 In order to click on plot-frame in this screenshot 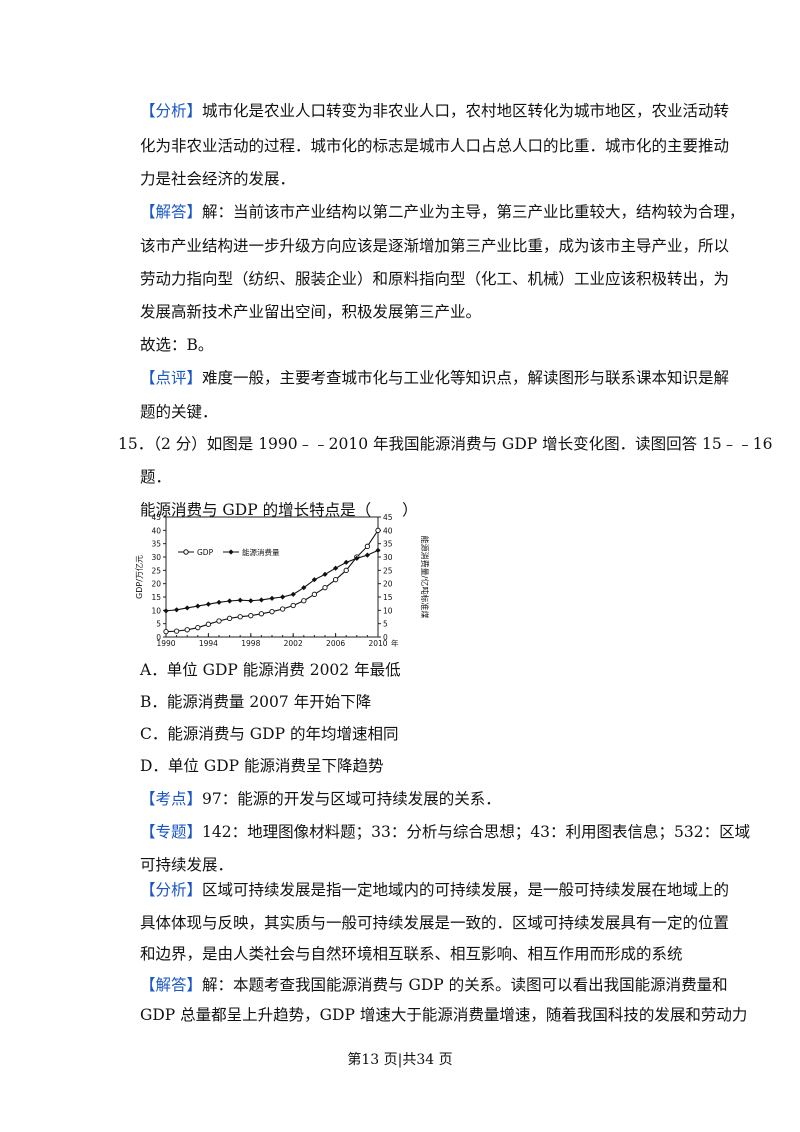, I will do `click(272, 577)`.